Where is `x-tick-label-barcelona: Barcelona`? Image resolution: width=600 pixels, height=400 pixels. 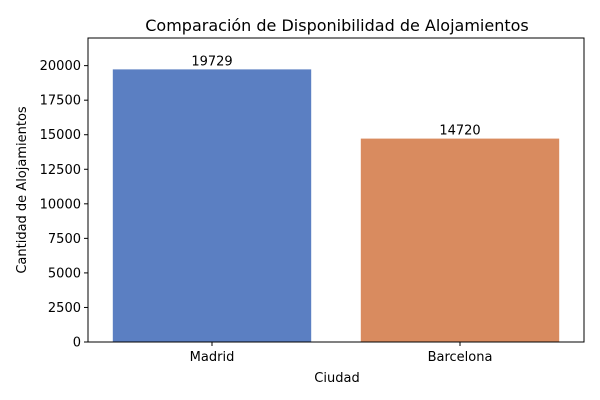
x-tick-label-barcelona: Barcelona is located at coordinates (460, 357).